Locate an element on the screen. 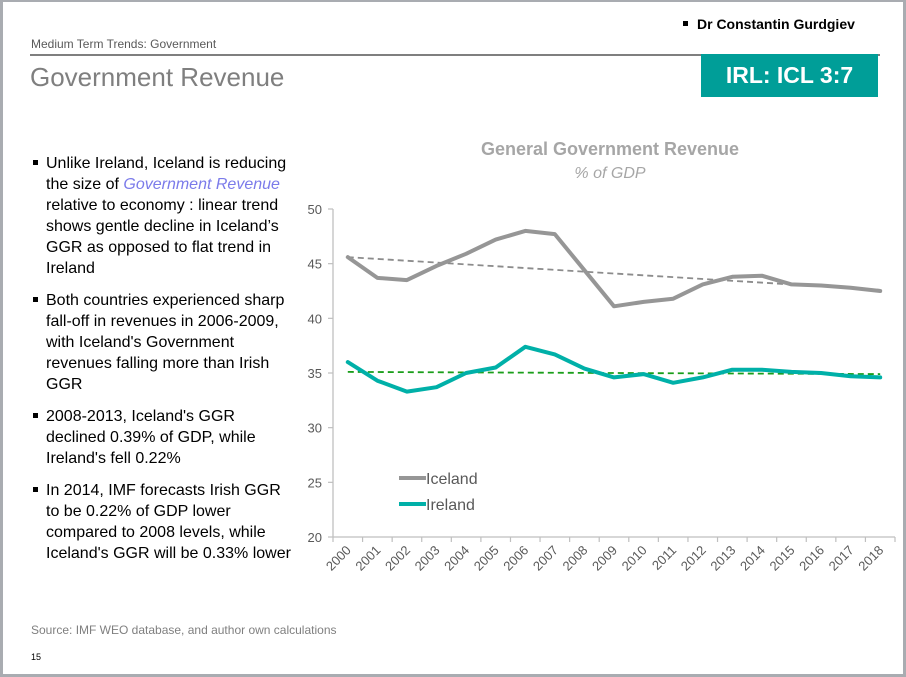  x-tick-label: 2015 is located at coordinates (782, 558).